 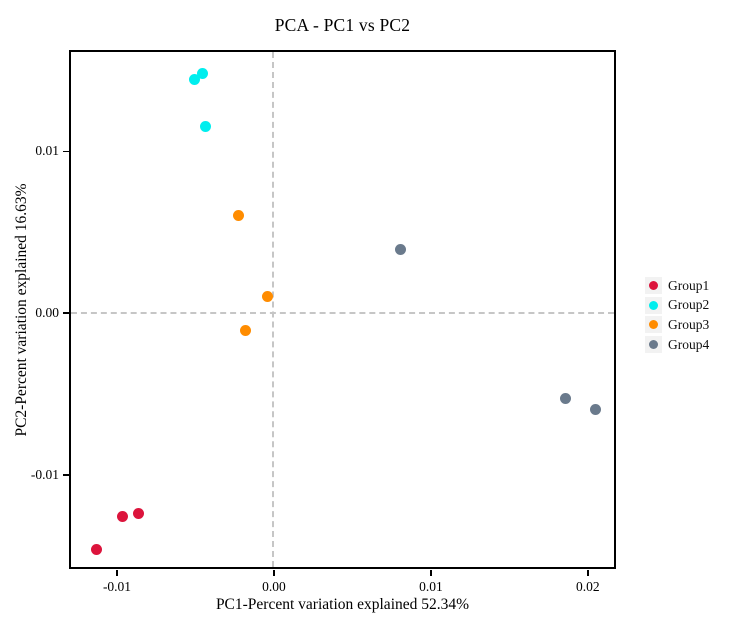 What do you see at coordinates (273, 309) in the screenshot?
I see `zero-x-dashed-line` at bounding box center [273, 309].